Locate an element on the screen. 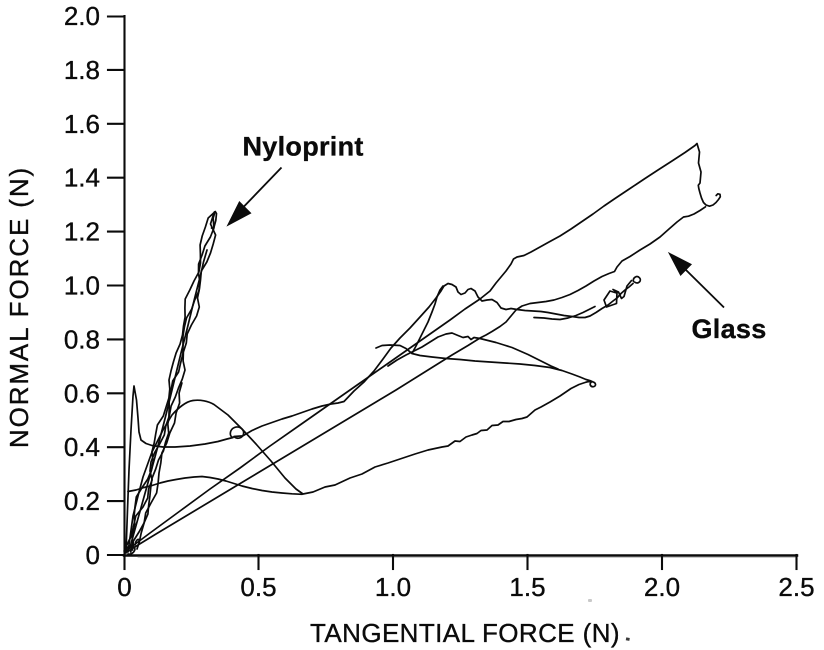 The image size is (824, 650). svg-text: 1.4 is located at coordinates (82, 178).